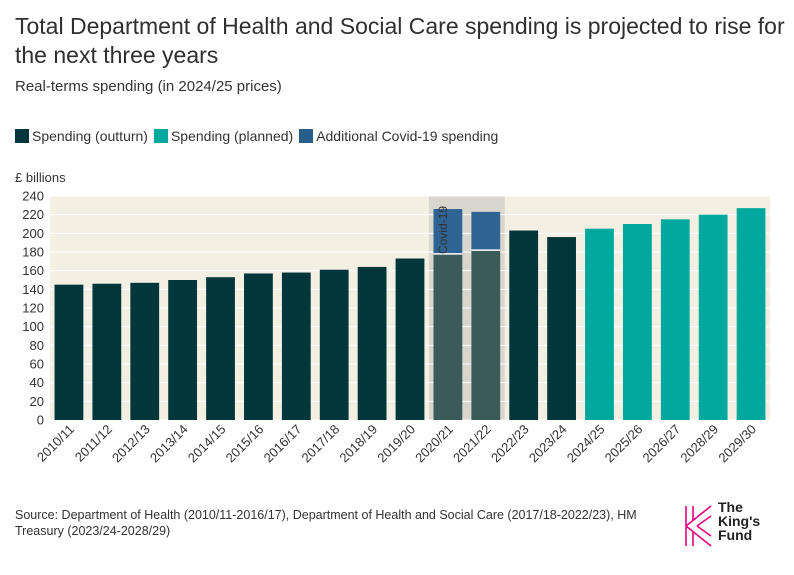  Describe the element at coordinates (586, 444) in the screenshot. I see `x-tick-label: 2024/25` at that location.